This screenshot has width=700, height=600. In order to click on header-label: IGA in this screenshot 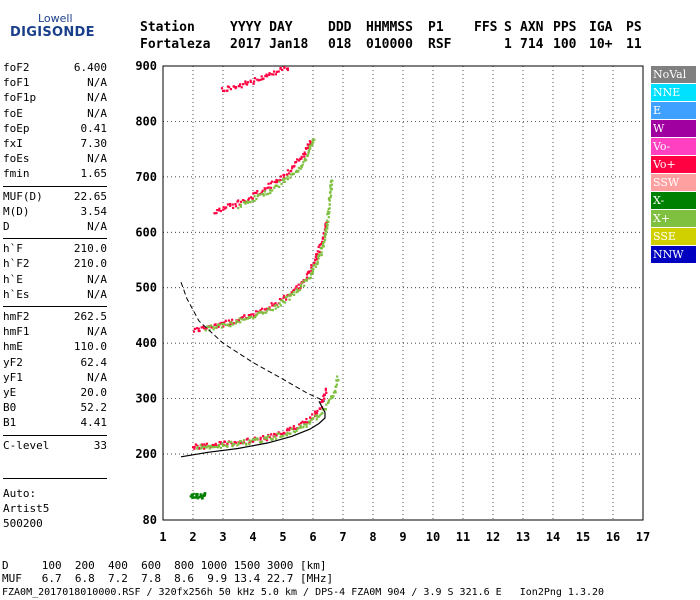, I will do `click(601, 27)`.